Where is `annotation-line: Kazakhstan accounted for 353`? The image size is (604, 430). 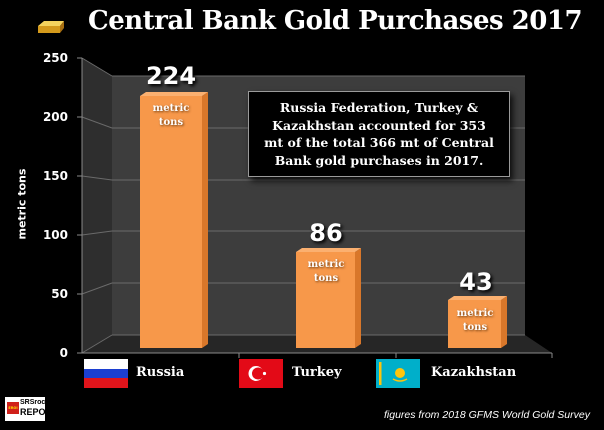 annotation-line: Kazakhstan accounted for 353 is located at coordinates (379, 125).